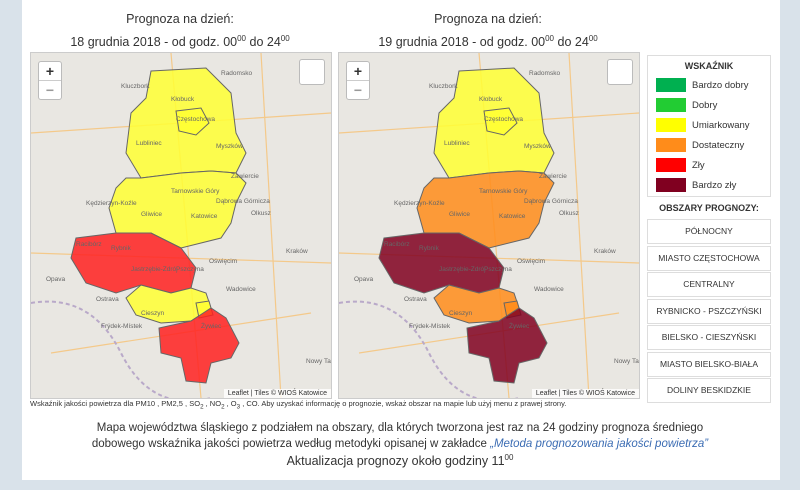 The width and height of the screenshot is (800, 490). I want to click on zoom-control: + −, so click(358, 80).